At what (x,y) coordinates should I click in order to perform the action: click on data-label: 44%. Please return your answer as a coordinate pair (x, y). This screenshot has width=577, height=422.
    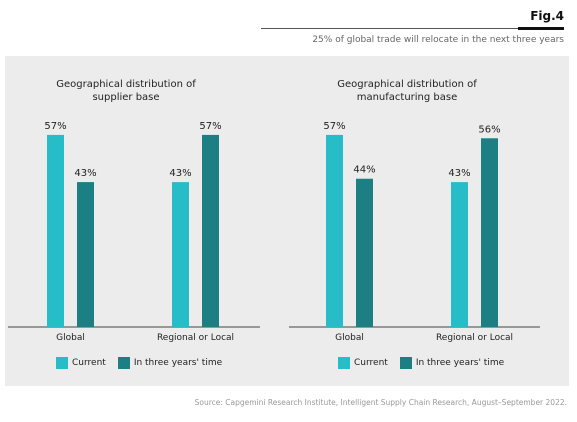
    Looking at the image, I should click on (364, 170).